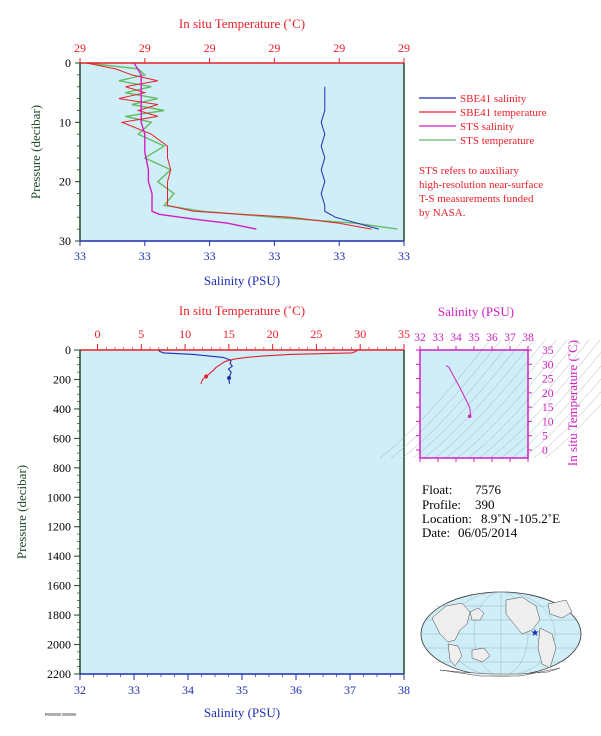 This screenshot has width=601, height=736. What do you see at coordinates (476, 199) in the screenshot?
I see `sts-note-line-3: T-S measurements funded` at bounding box center [476, 199].